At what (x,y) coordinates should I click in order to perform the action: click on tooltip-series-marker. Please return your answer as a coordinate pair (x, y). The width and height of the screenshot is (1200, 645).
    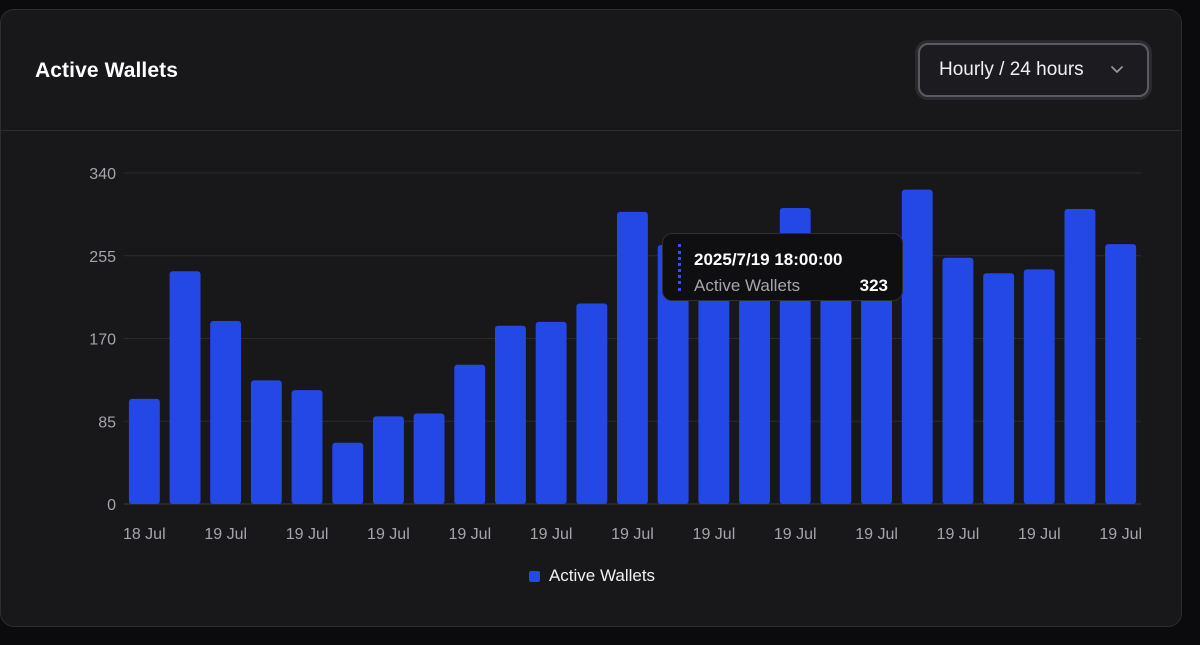
    Looking at the image, I should click on (679, 267).